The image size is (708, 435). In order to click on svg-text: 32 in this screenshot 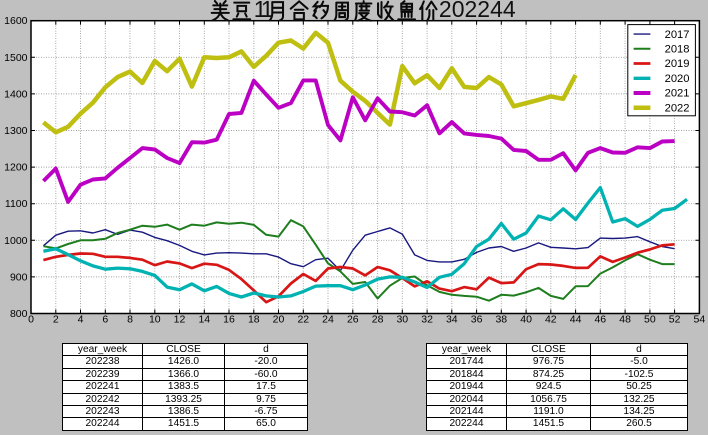, I will do `click(427, 320)`.